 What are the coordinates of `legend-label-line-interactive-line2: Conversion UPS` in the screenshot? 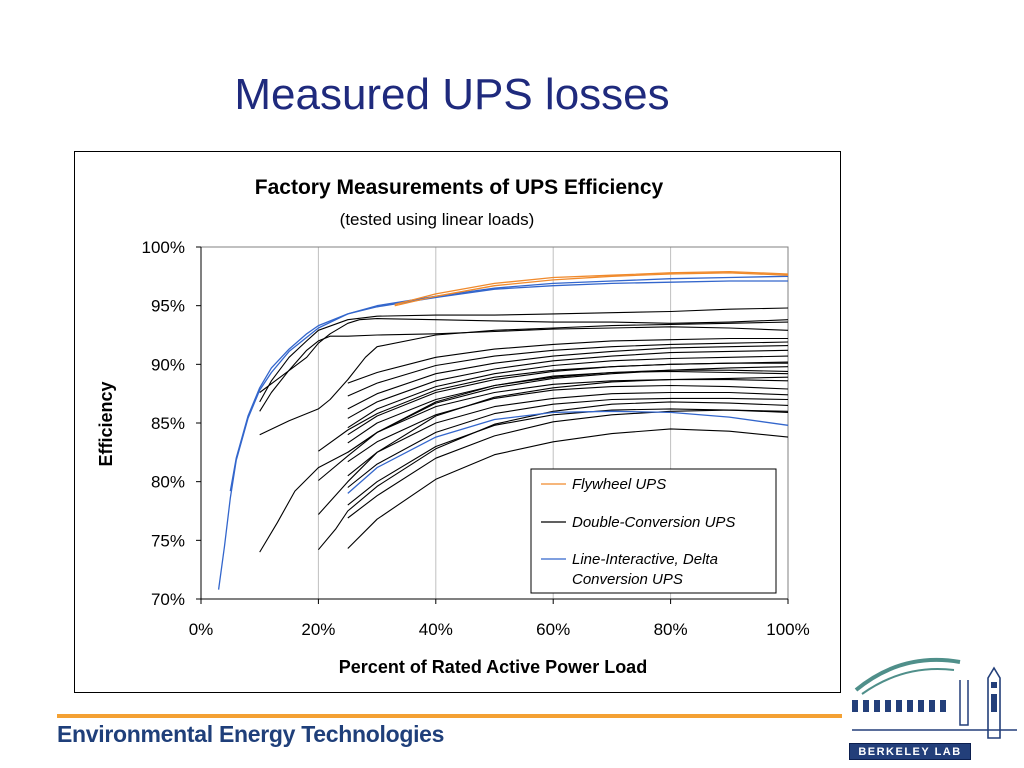 It's located at (627, 579).